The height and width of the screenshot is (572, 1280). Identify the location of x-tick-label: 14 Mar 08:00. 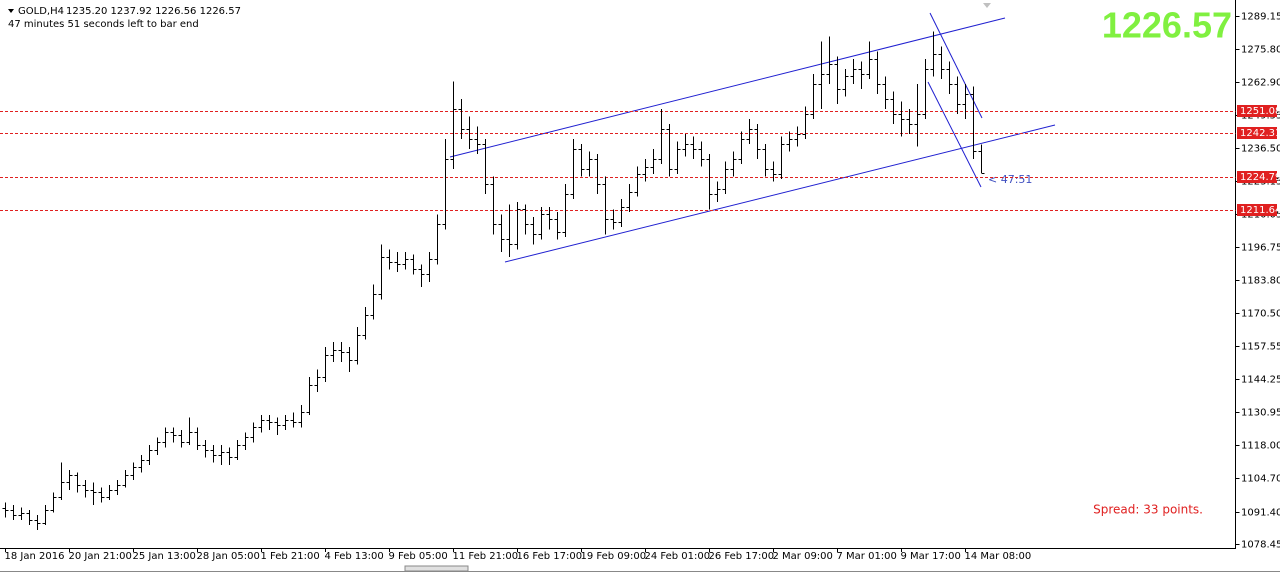
(998, 556).